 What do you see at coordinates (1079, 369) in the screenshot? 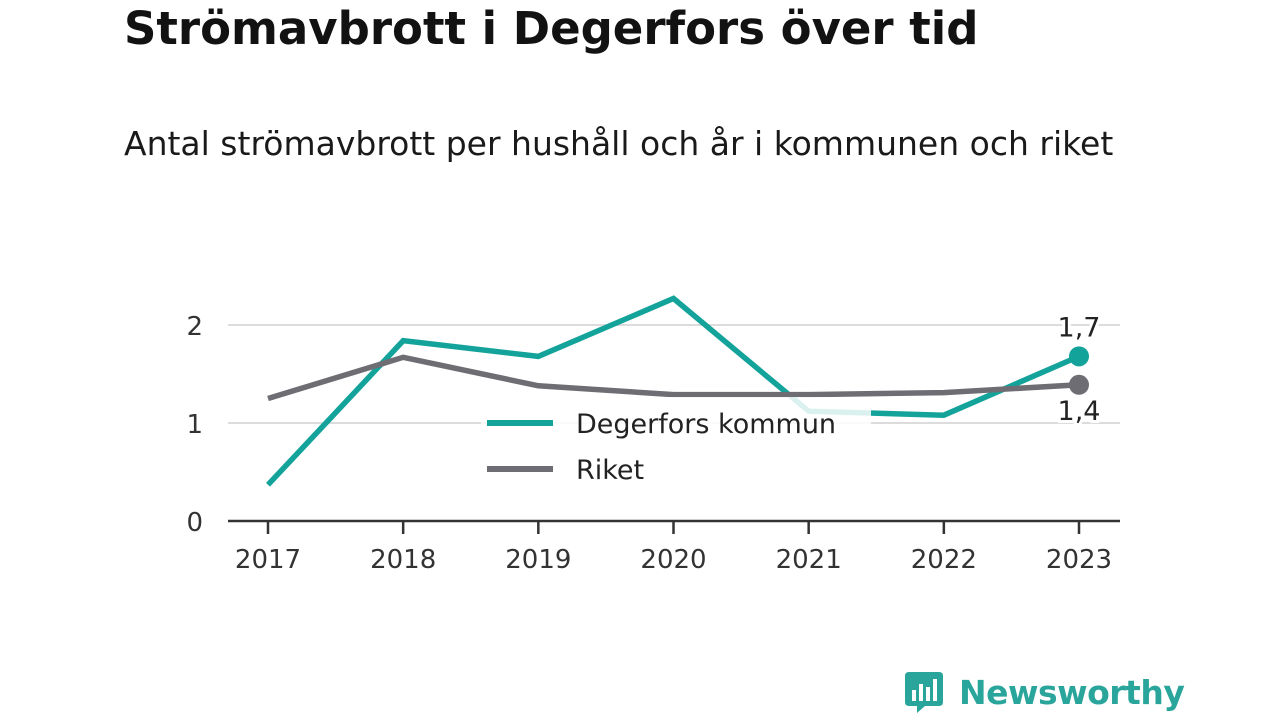
I see `end-labels: 1,7 1,4` at bounding box center [1079, 369].